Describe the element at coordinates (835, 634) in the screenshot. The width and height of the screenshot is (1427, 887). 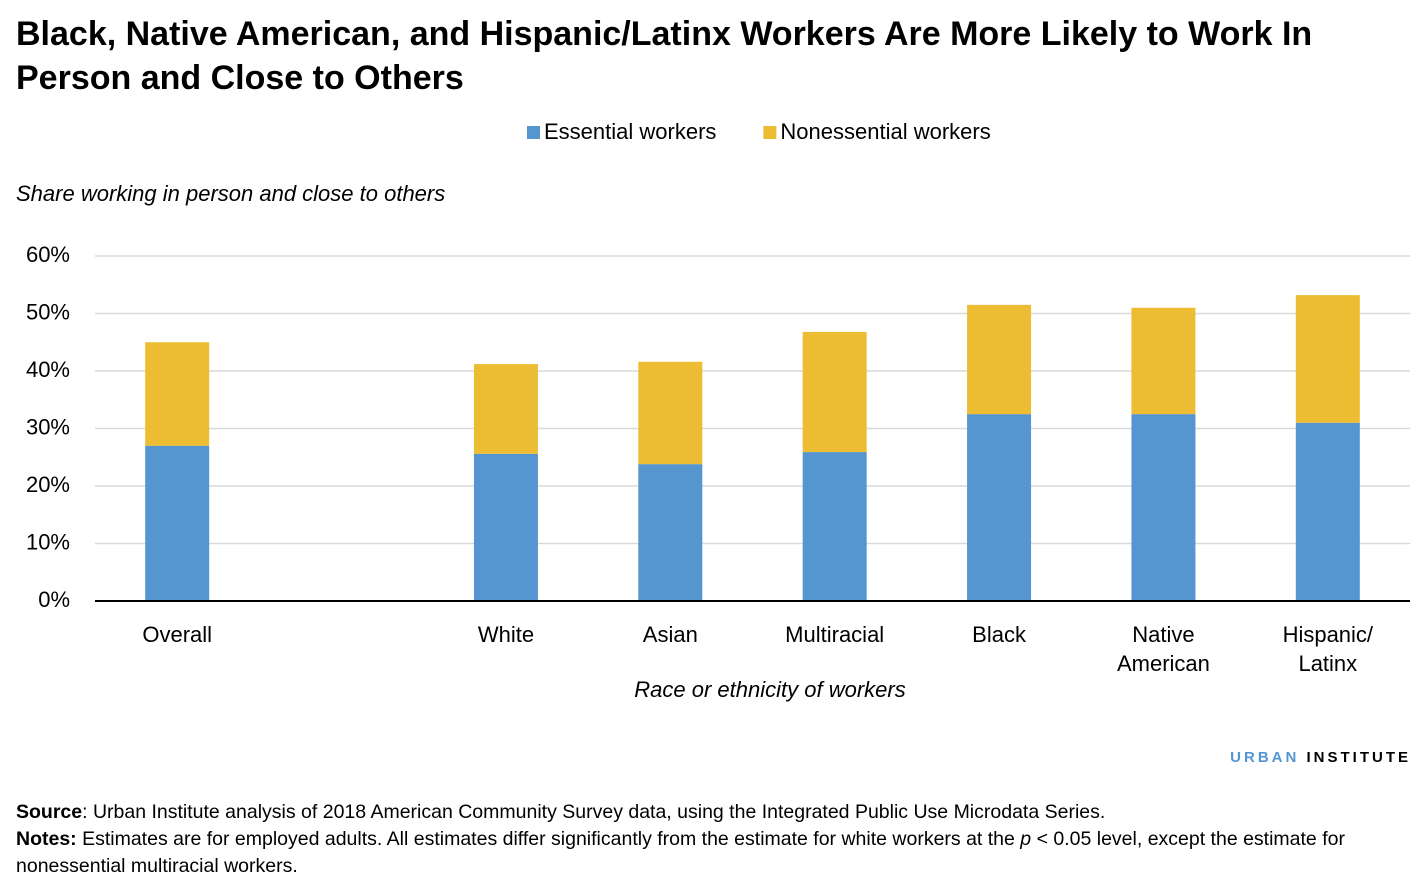
I see `x-tick-label: Multiracial` at that location.